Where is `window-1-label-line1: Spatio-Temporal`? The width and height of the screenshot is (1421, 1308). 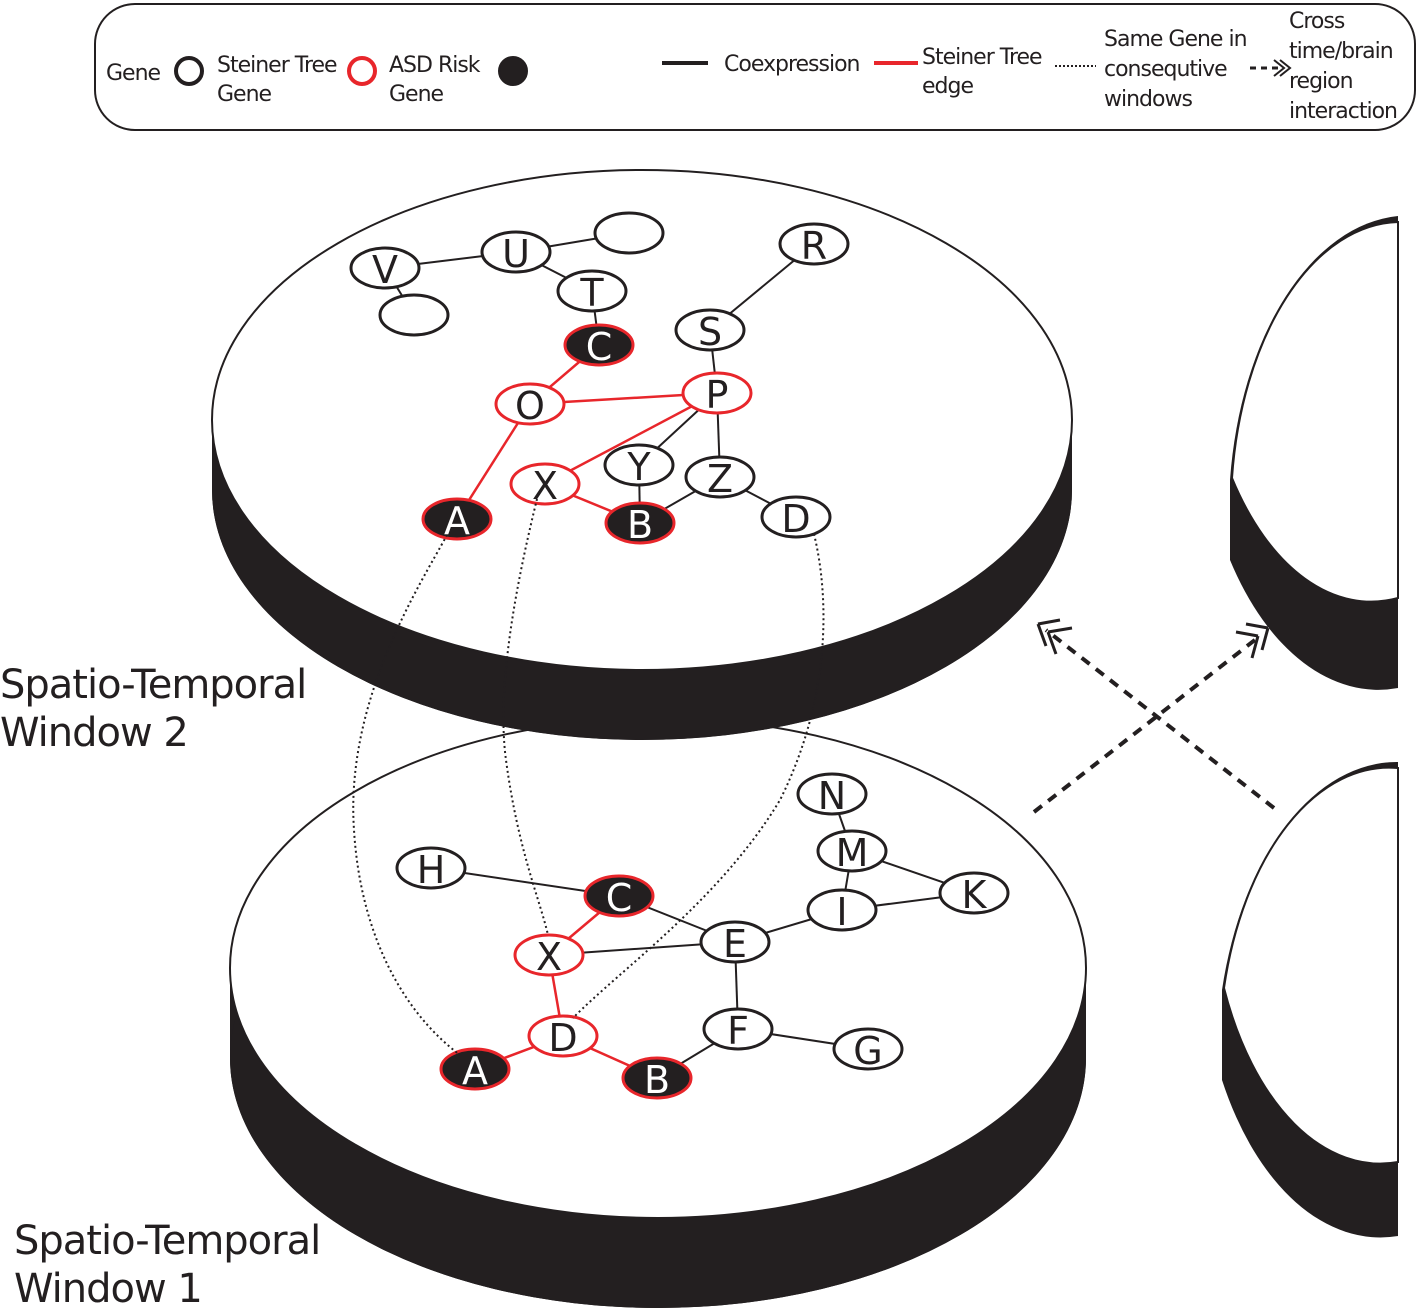
window-1-label-line1: Spatio-Temporal is located at coordinates (167, 1241).